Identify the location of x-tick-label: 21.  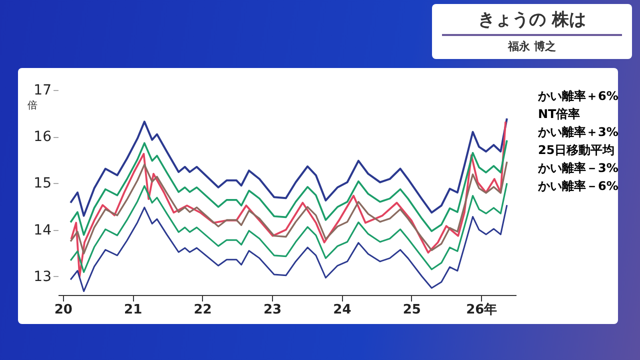
(133, 310).